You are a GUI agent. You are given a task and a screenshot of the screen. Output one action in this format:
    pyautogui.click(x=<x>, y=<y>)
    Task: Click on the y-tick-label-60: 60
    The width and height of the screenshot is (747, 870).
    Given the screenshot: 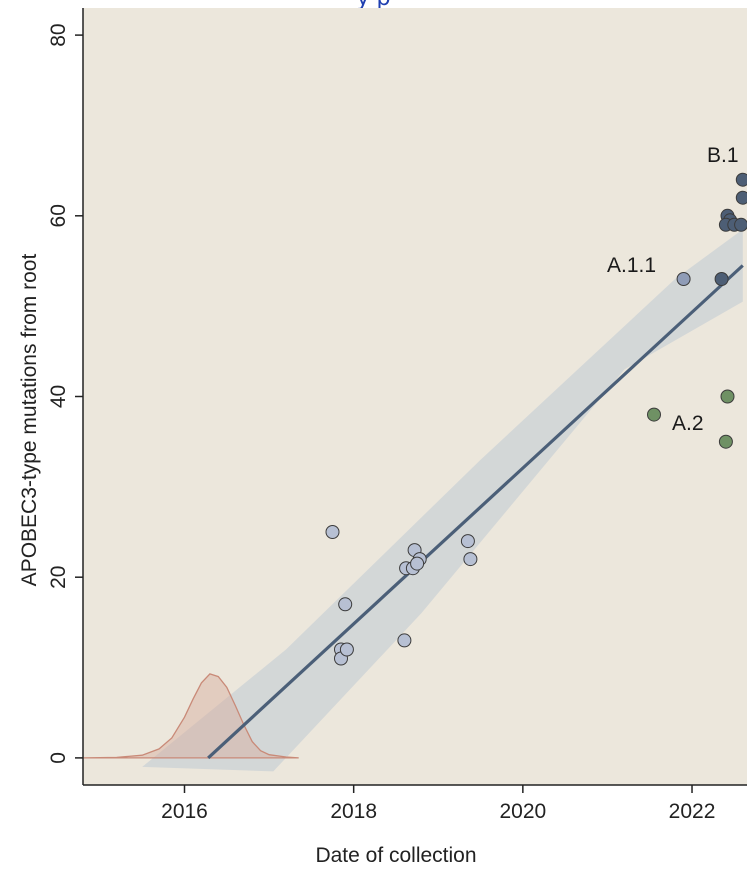 What is the action you would take?
    pyautogui.click(x=58, y=215)
    